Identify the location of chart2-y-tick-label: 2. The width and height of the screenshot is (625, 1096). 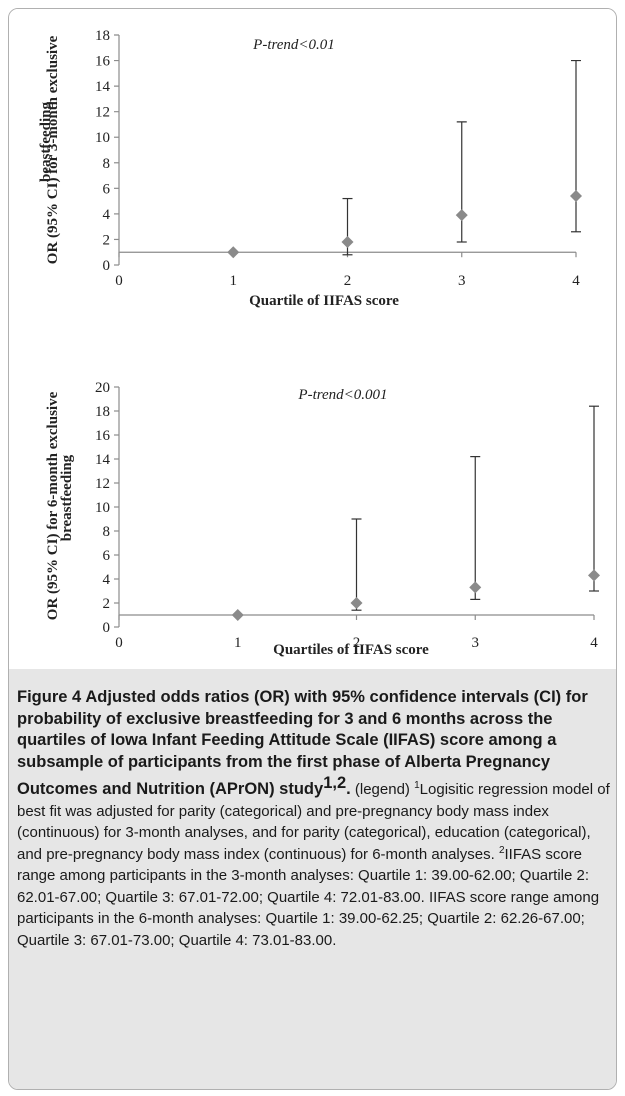
(107, 604).